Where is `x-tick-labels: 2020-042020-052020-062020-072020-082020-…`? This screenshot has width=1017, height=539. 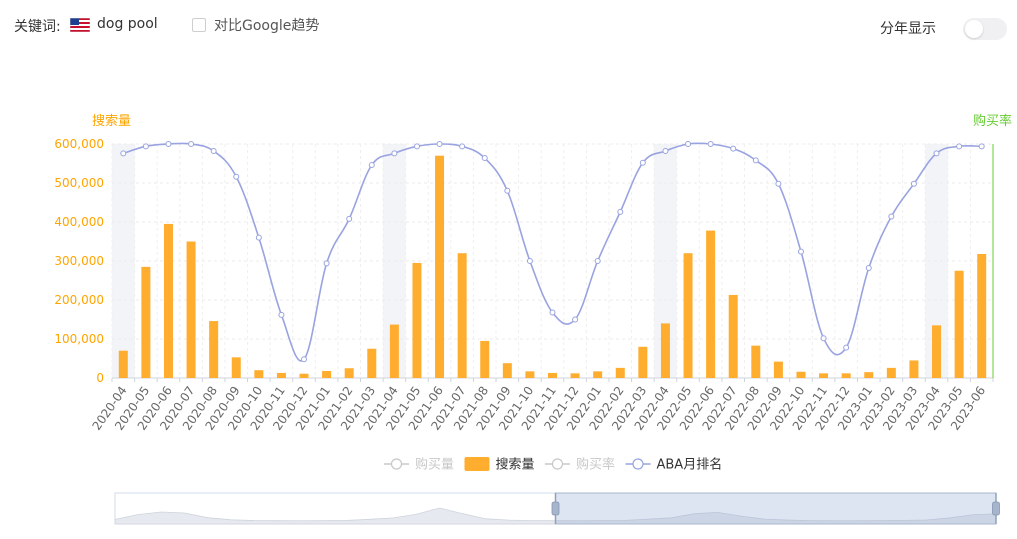
x-tick-labels: 2020-042020-052020-062020-072020-082020-… is located at coordinates (539, 408).